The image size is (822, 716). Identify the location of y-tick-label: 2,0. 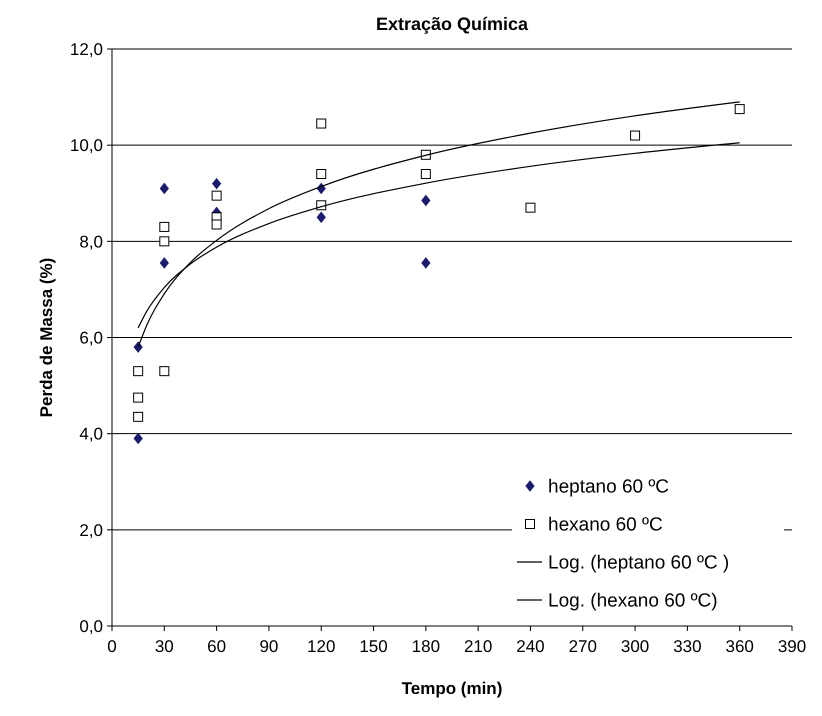
(91, 530).